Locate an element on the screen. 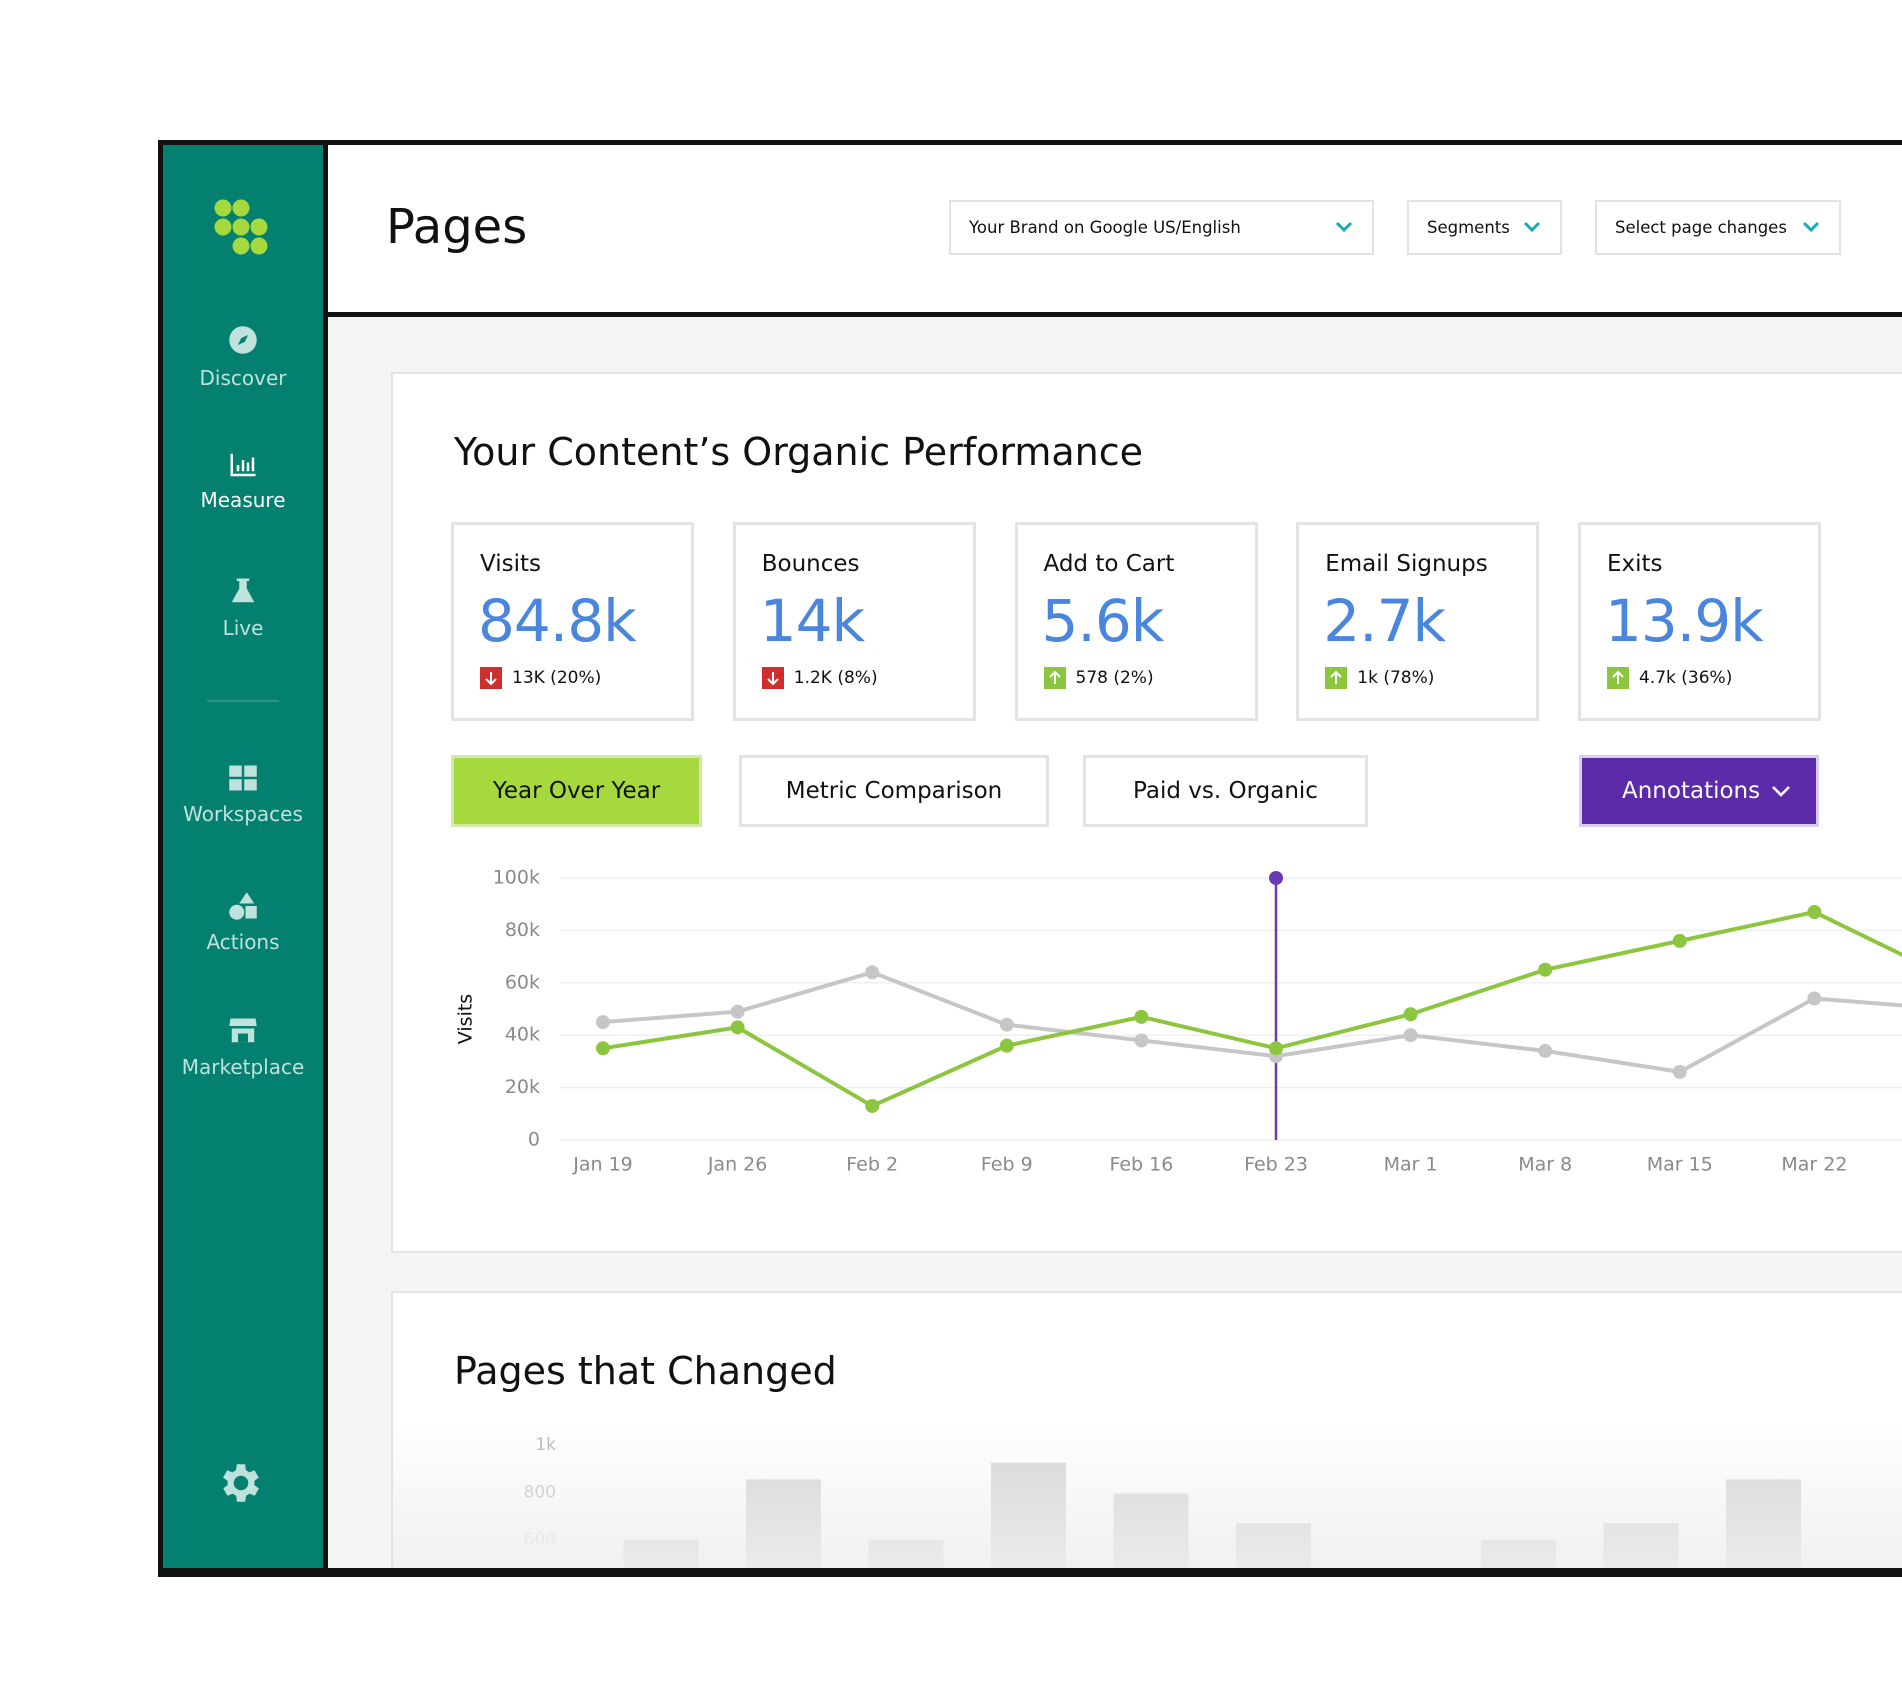  metric-label: Email Signups is located at coordinates (1406, 564).